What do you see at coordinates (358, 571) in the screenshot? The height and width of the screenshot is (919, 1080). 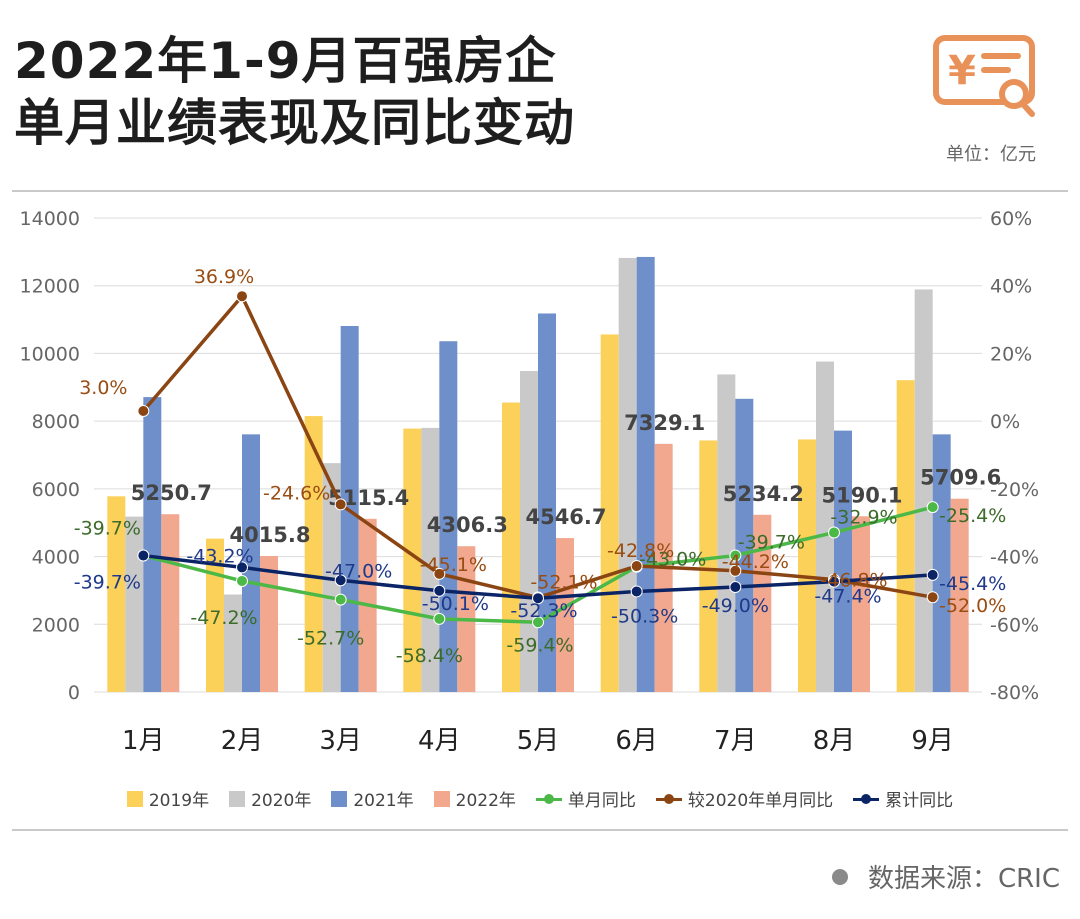 I see `data-label: -47.0%` at bounding box center [358, 571].